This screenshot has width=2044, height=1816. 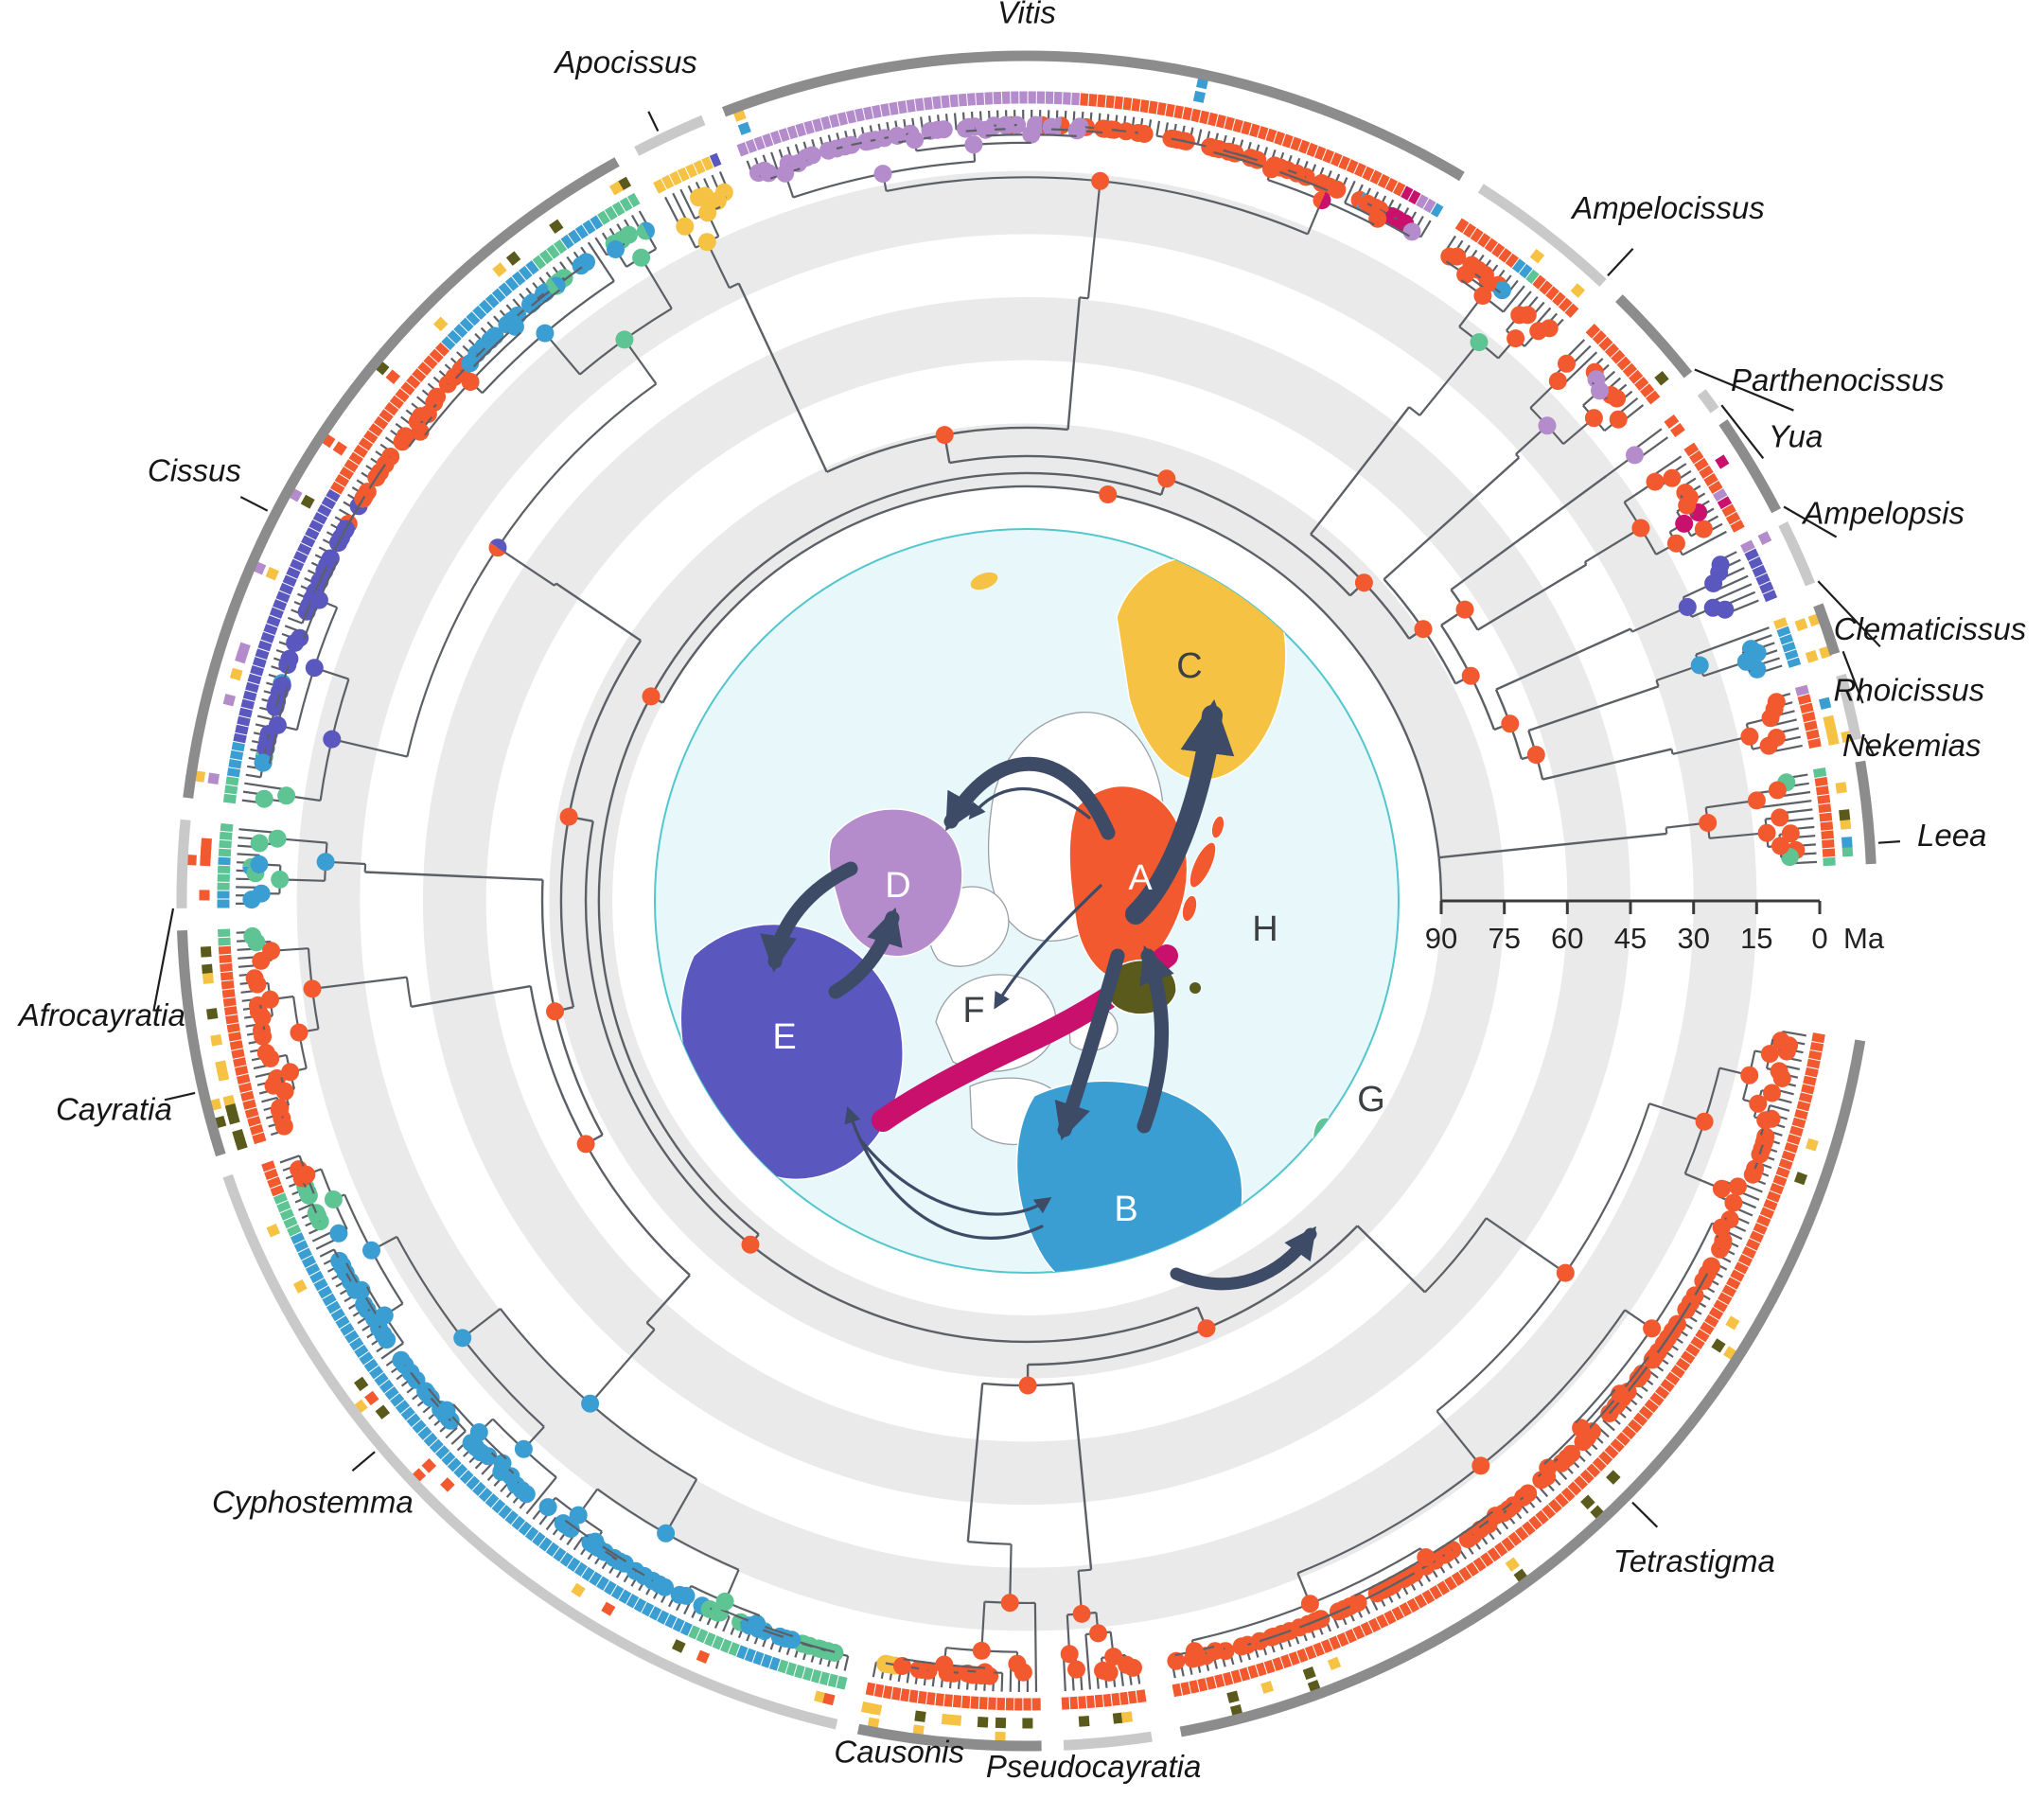 What do you see at coordinates (973, 1011) in the screenshot?
I see `region-label-f: F` at bounding box center [973, 1011].